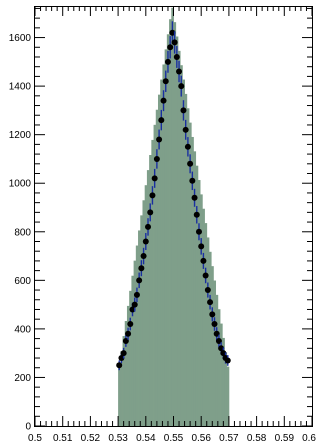 Image resolution: width=322 pixels, height=445 pixels. I want to click on x-tick-label: 0.51, so click(63, 438).